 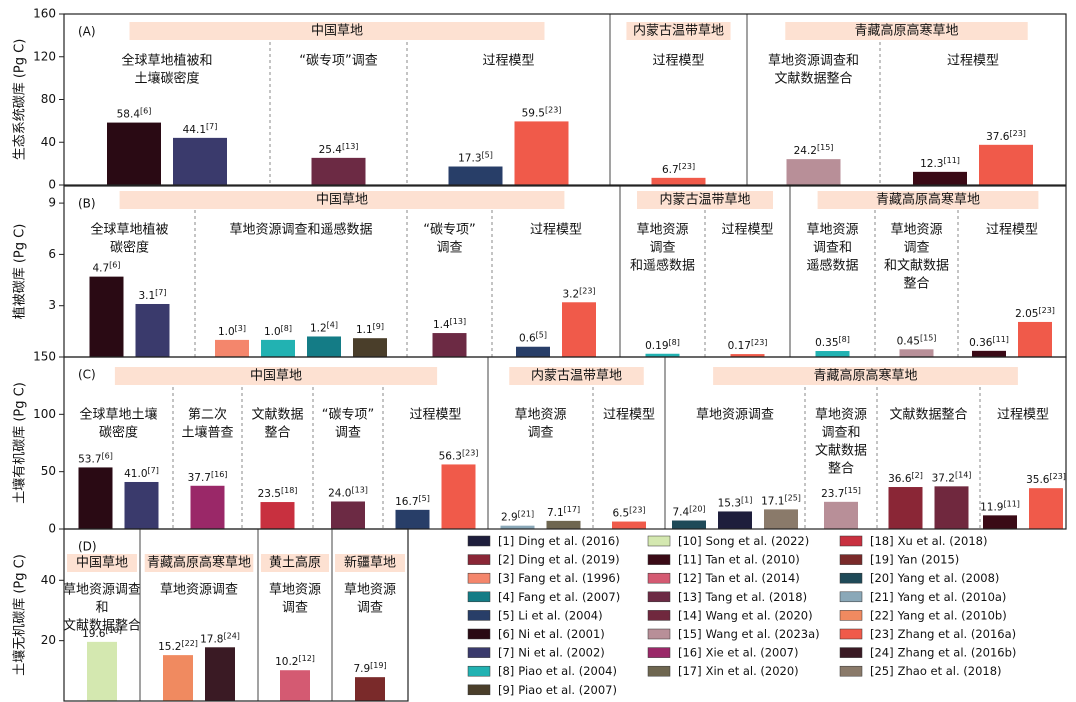 What do you see at coordinates (295, 661) in the screenshot?
I see `value-label: 10.2[12]` at bounding box center [295, 661].